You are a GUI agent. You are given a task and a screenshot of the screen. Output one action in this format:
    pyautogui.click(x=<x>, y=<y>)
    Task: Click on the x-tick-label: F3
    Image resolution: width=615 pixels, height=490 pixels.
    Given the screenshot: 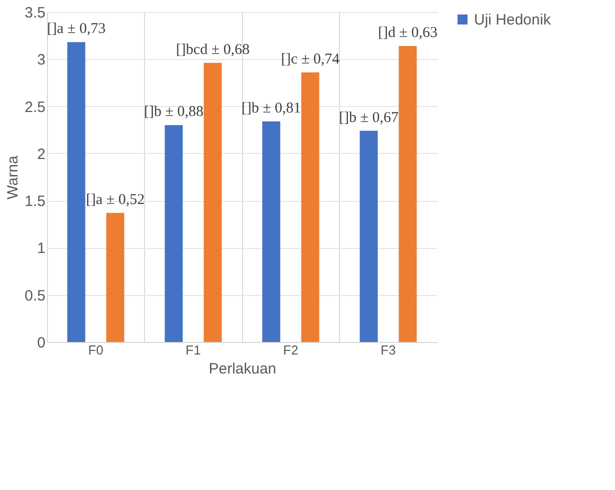 What is the action you would take?
    pyautogui.click(x=388, y=350)
    